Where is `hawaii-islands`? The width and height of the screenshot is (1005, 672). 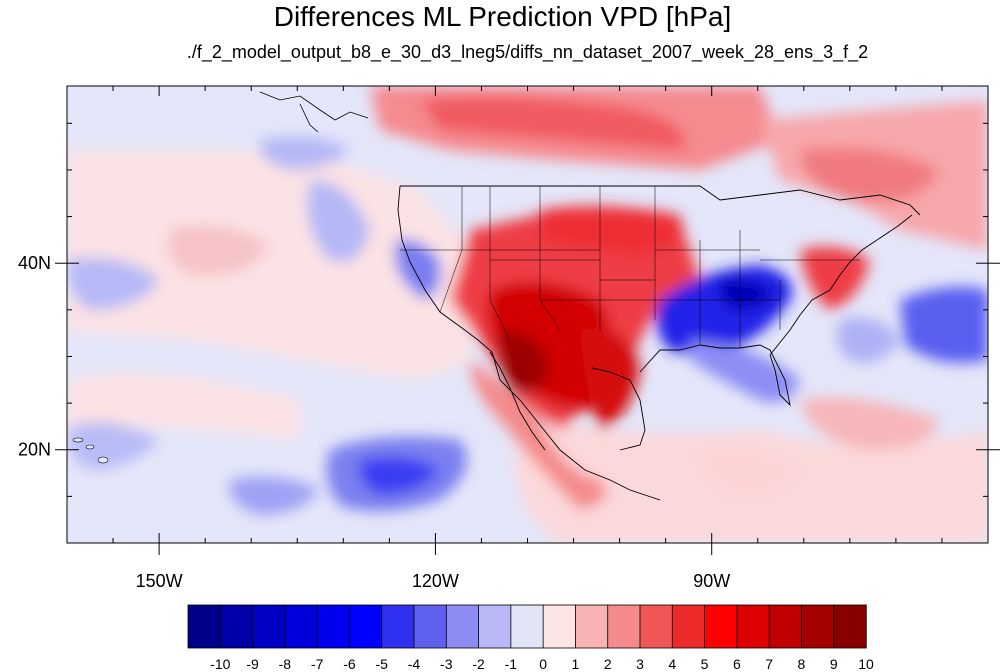 hawaii-islands is located at coordinates (90, 450).